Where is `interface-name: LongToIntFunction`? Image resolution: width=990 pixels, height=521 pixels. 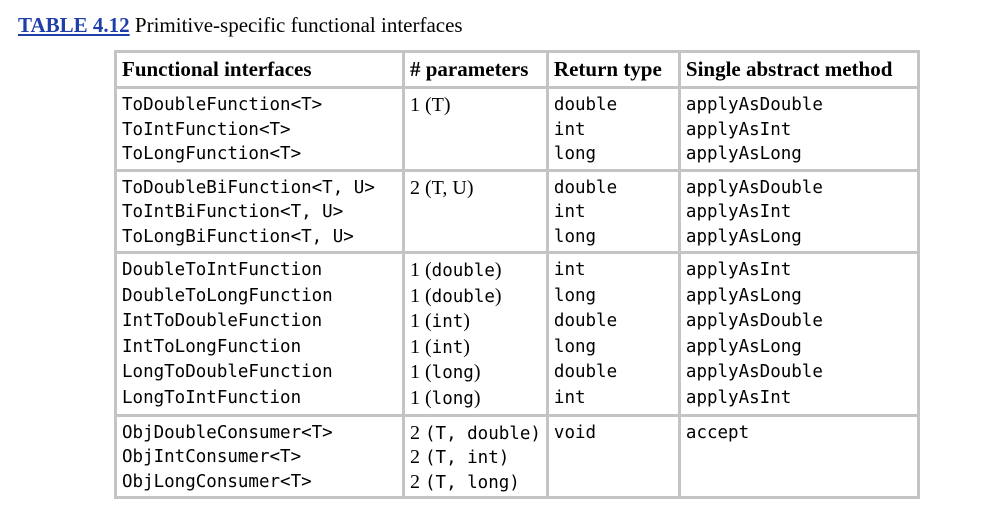 interface-name: LongToIntFunction is located at coordinates (212, 397).